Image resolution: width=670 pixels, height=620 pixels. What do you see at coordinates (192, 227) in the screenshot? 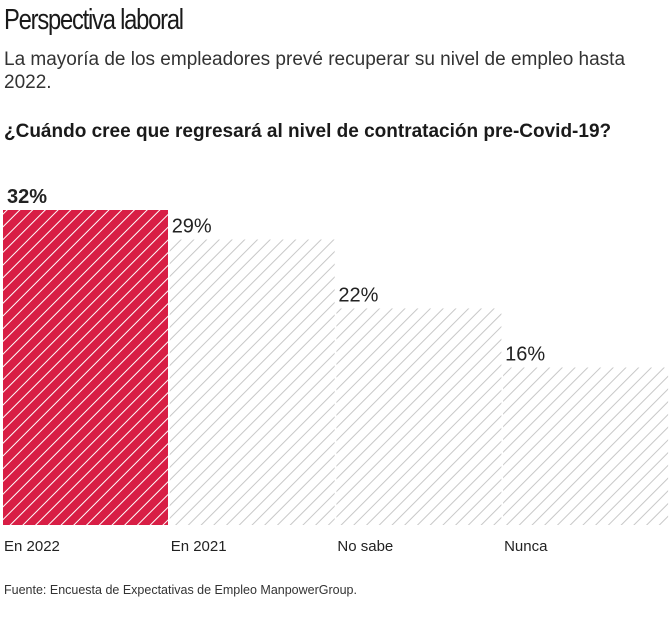
I see `data-label: 29%` at bounding box center [192, 227].